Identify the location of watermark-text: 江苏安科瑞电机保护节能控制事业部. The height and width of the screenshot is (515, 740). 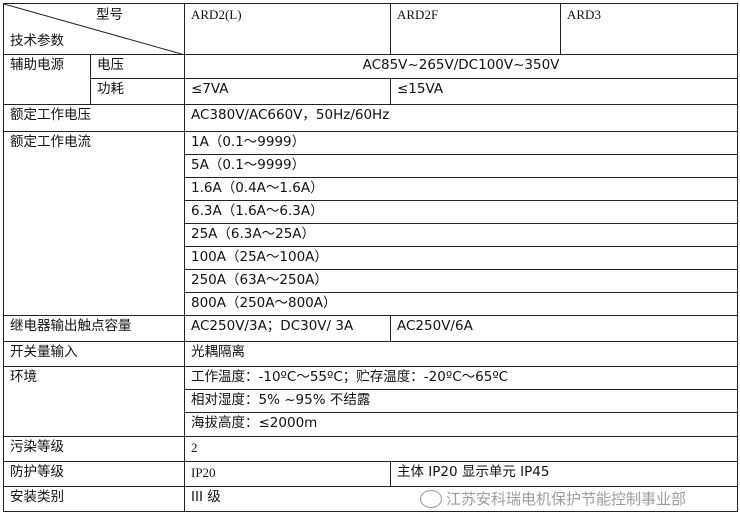
(566, 499).